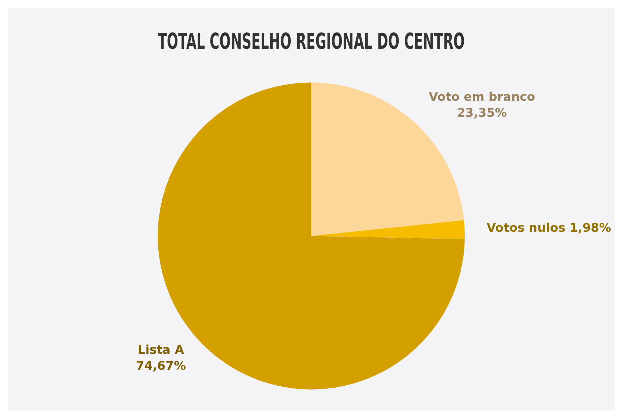 This screenshot has height=419, width=623. Describe the element at coordinates (161, 366) in the screenshot. I see `data-label: 74,67%` at that location.